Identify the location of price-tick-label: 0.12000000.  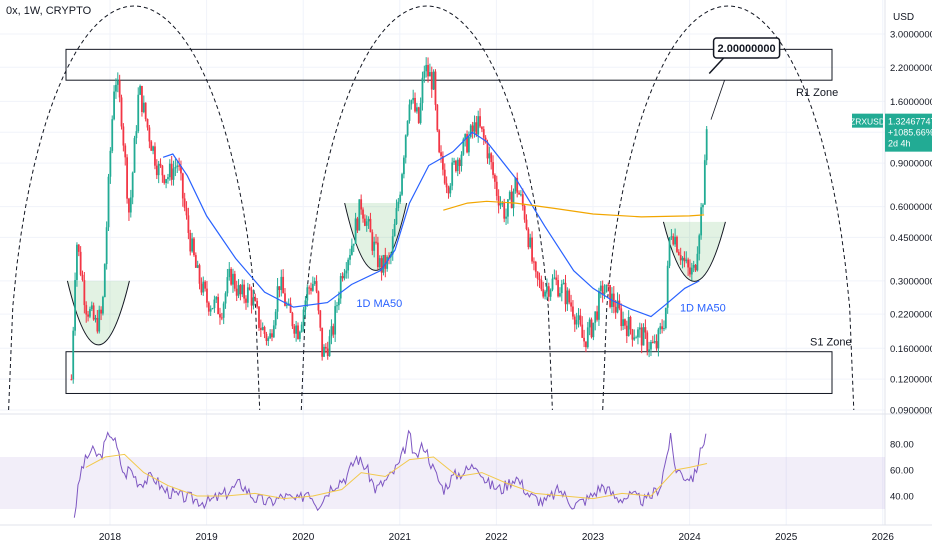
(911, 380).